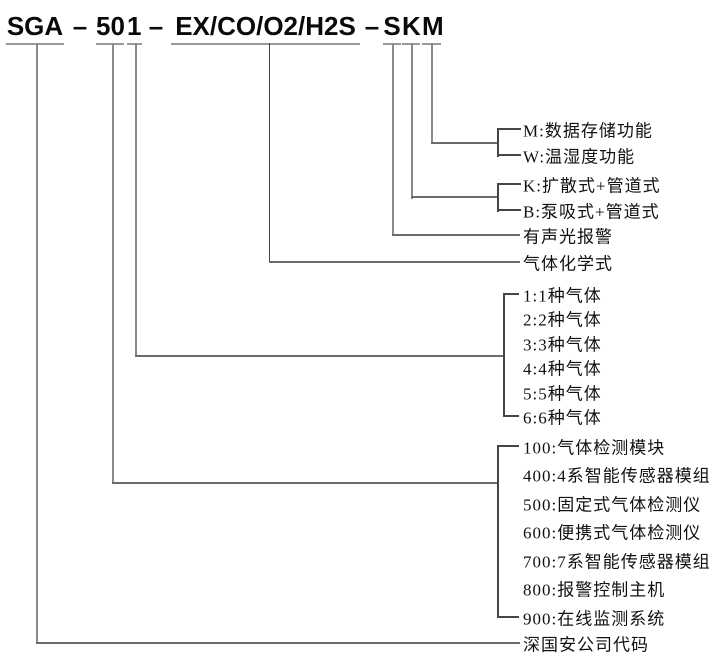 The height and width of the screenshot is (660, 714). I want to click on line-option-k-horizontal, so click(455, 197).